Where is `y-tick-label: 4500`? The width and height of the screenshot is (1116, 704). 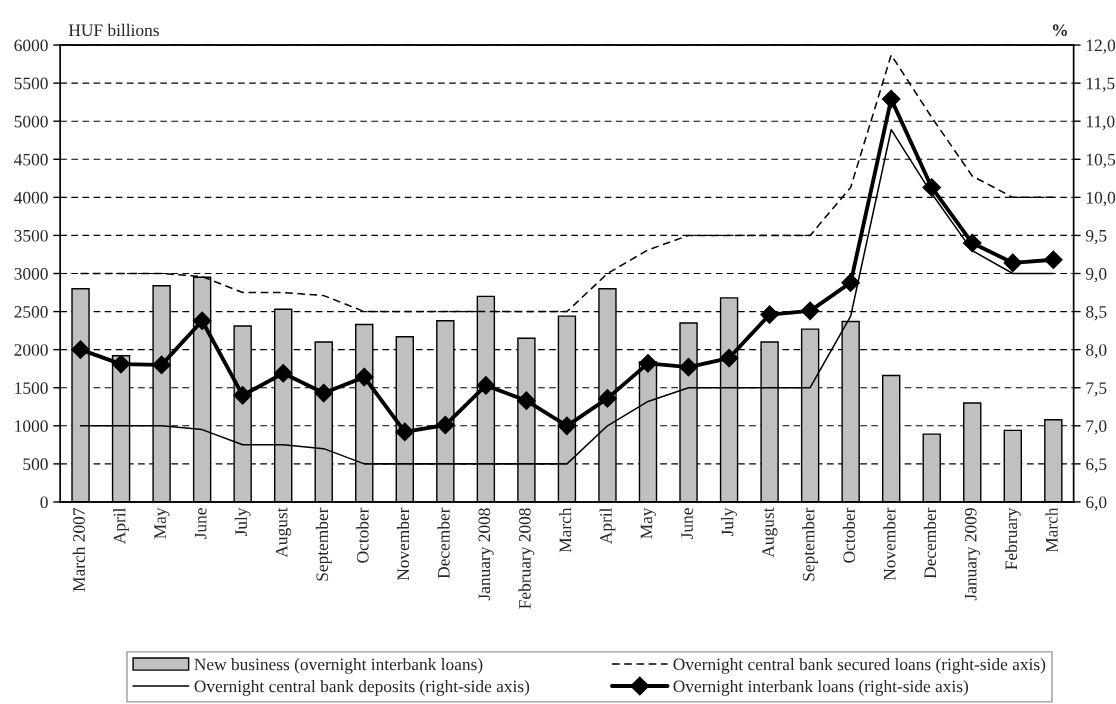
y-tick-label: 4500 is located at coordinates (31, 159).